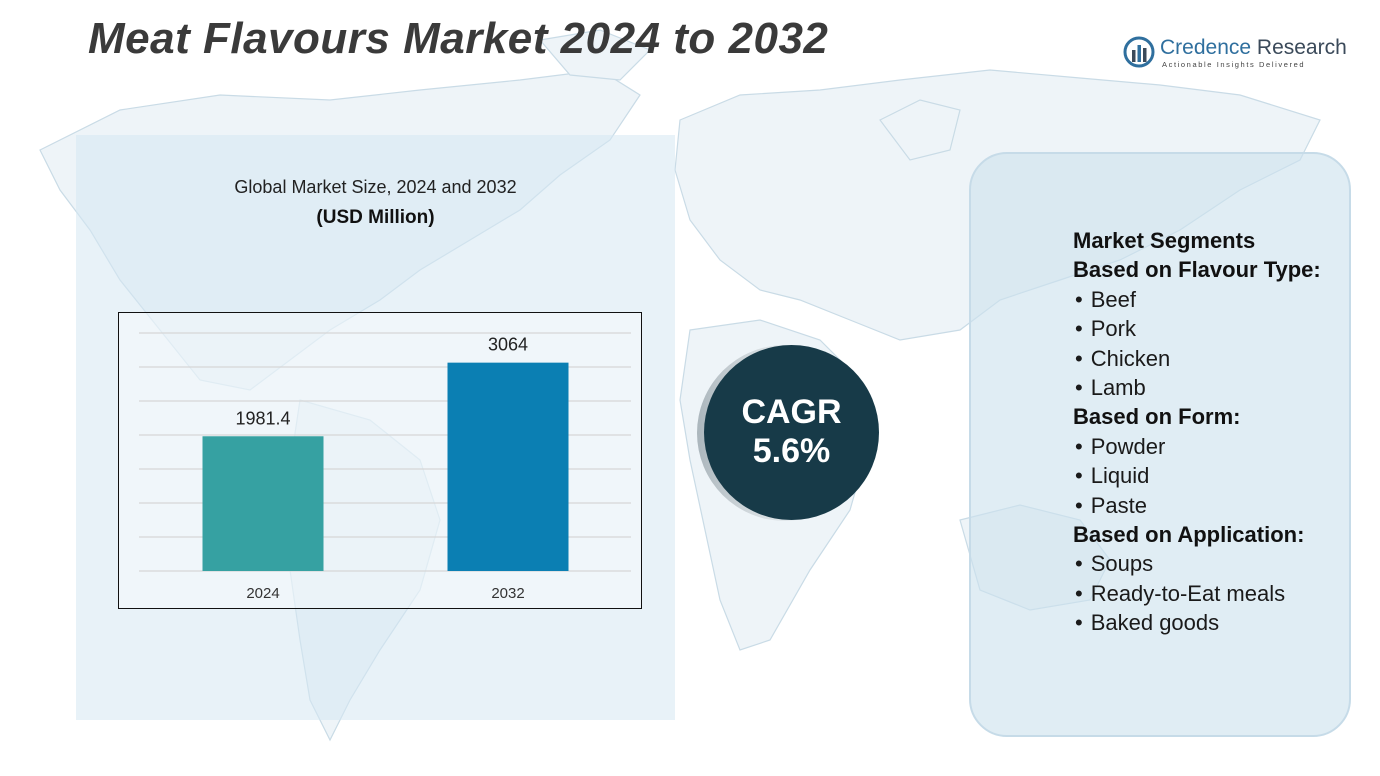 The height and width of the screenshot is (776, 1380). Describe the element at coordinates (375, 217) in the screenshot. I see `chart-unit: (USD Million)` at that location.